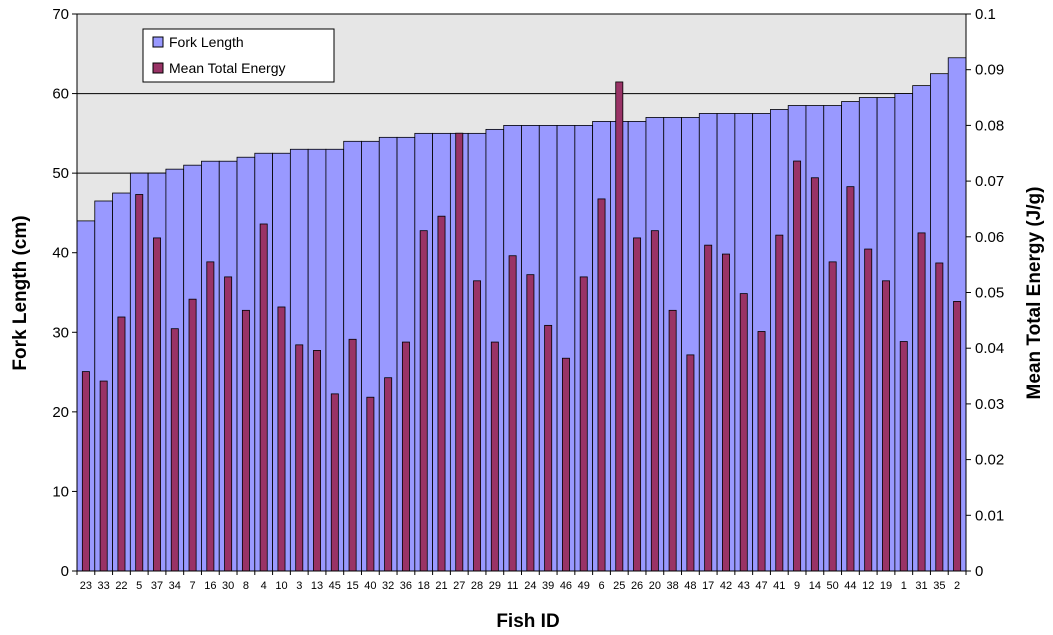  What do you see at coordinates (527, 621) in the screenshot?
I see `x-axis-title: Fish ID` at bounding box center [527, 621].